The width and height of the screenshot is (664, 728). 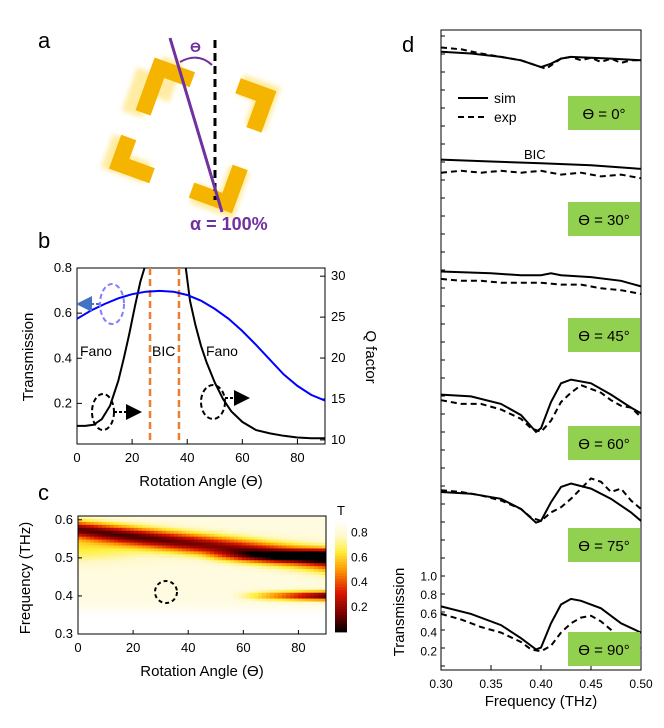 What do you see at coordinates (359, 607) in the screenshot?
I see `colorbar-tick-label: 0.2` at bounding box center [359, 607].